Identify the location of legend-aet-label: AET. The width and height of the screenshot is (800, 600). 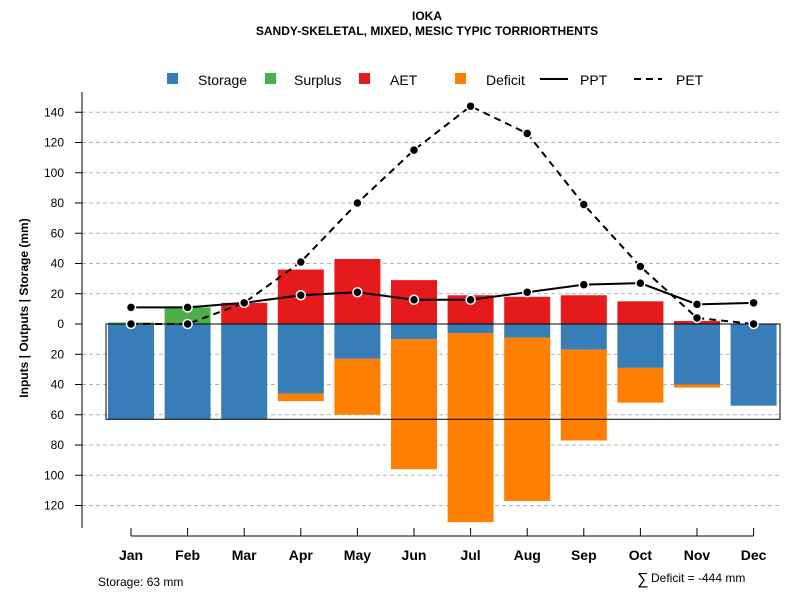
(404, 80).